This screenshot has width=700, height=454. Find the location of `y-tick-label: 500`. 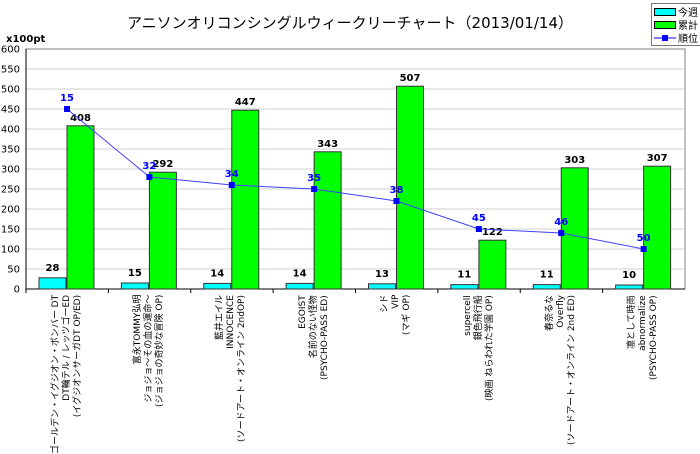

y-tick-label: 500 is located at coordinates (10, 90).